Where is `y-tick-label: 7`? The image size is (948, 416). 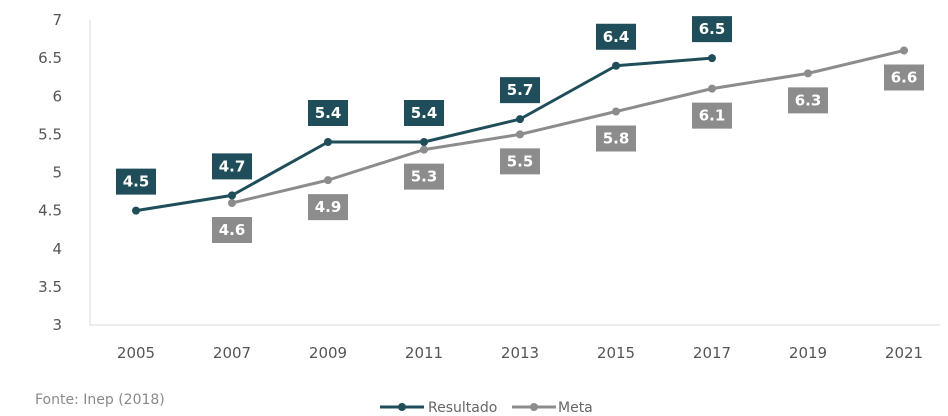
y-tick-label: 7 is located at coordinates (57, 20).